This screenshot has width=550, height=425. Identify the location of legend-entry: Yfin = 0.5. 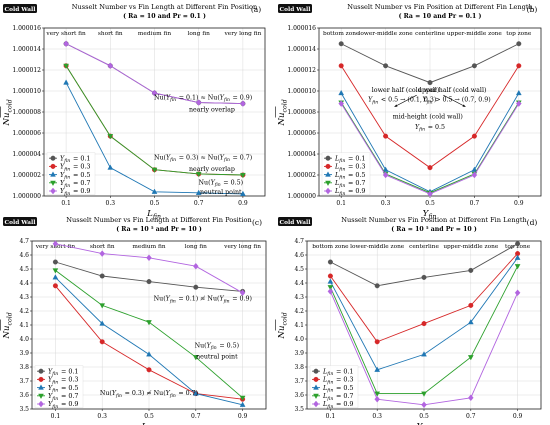
(63, 389).